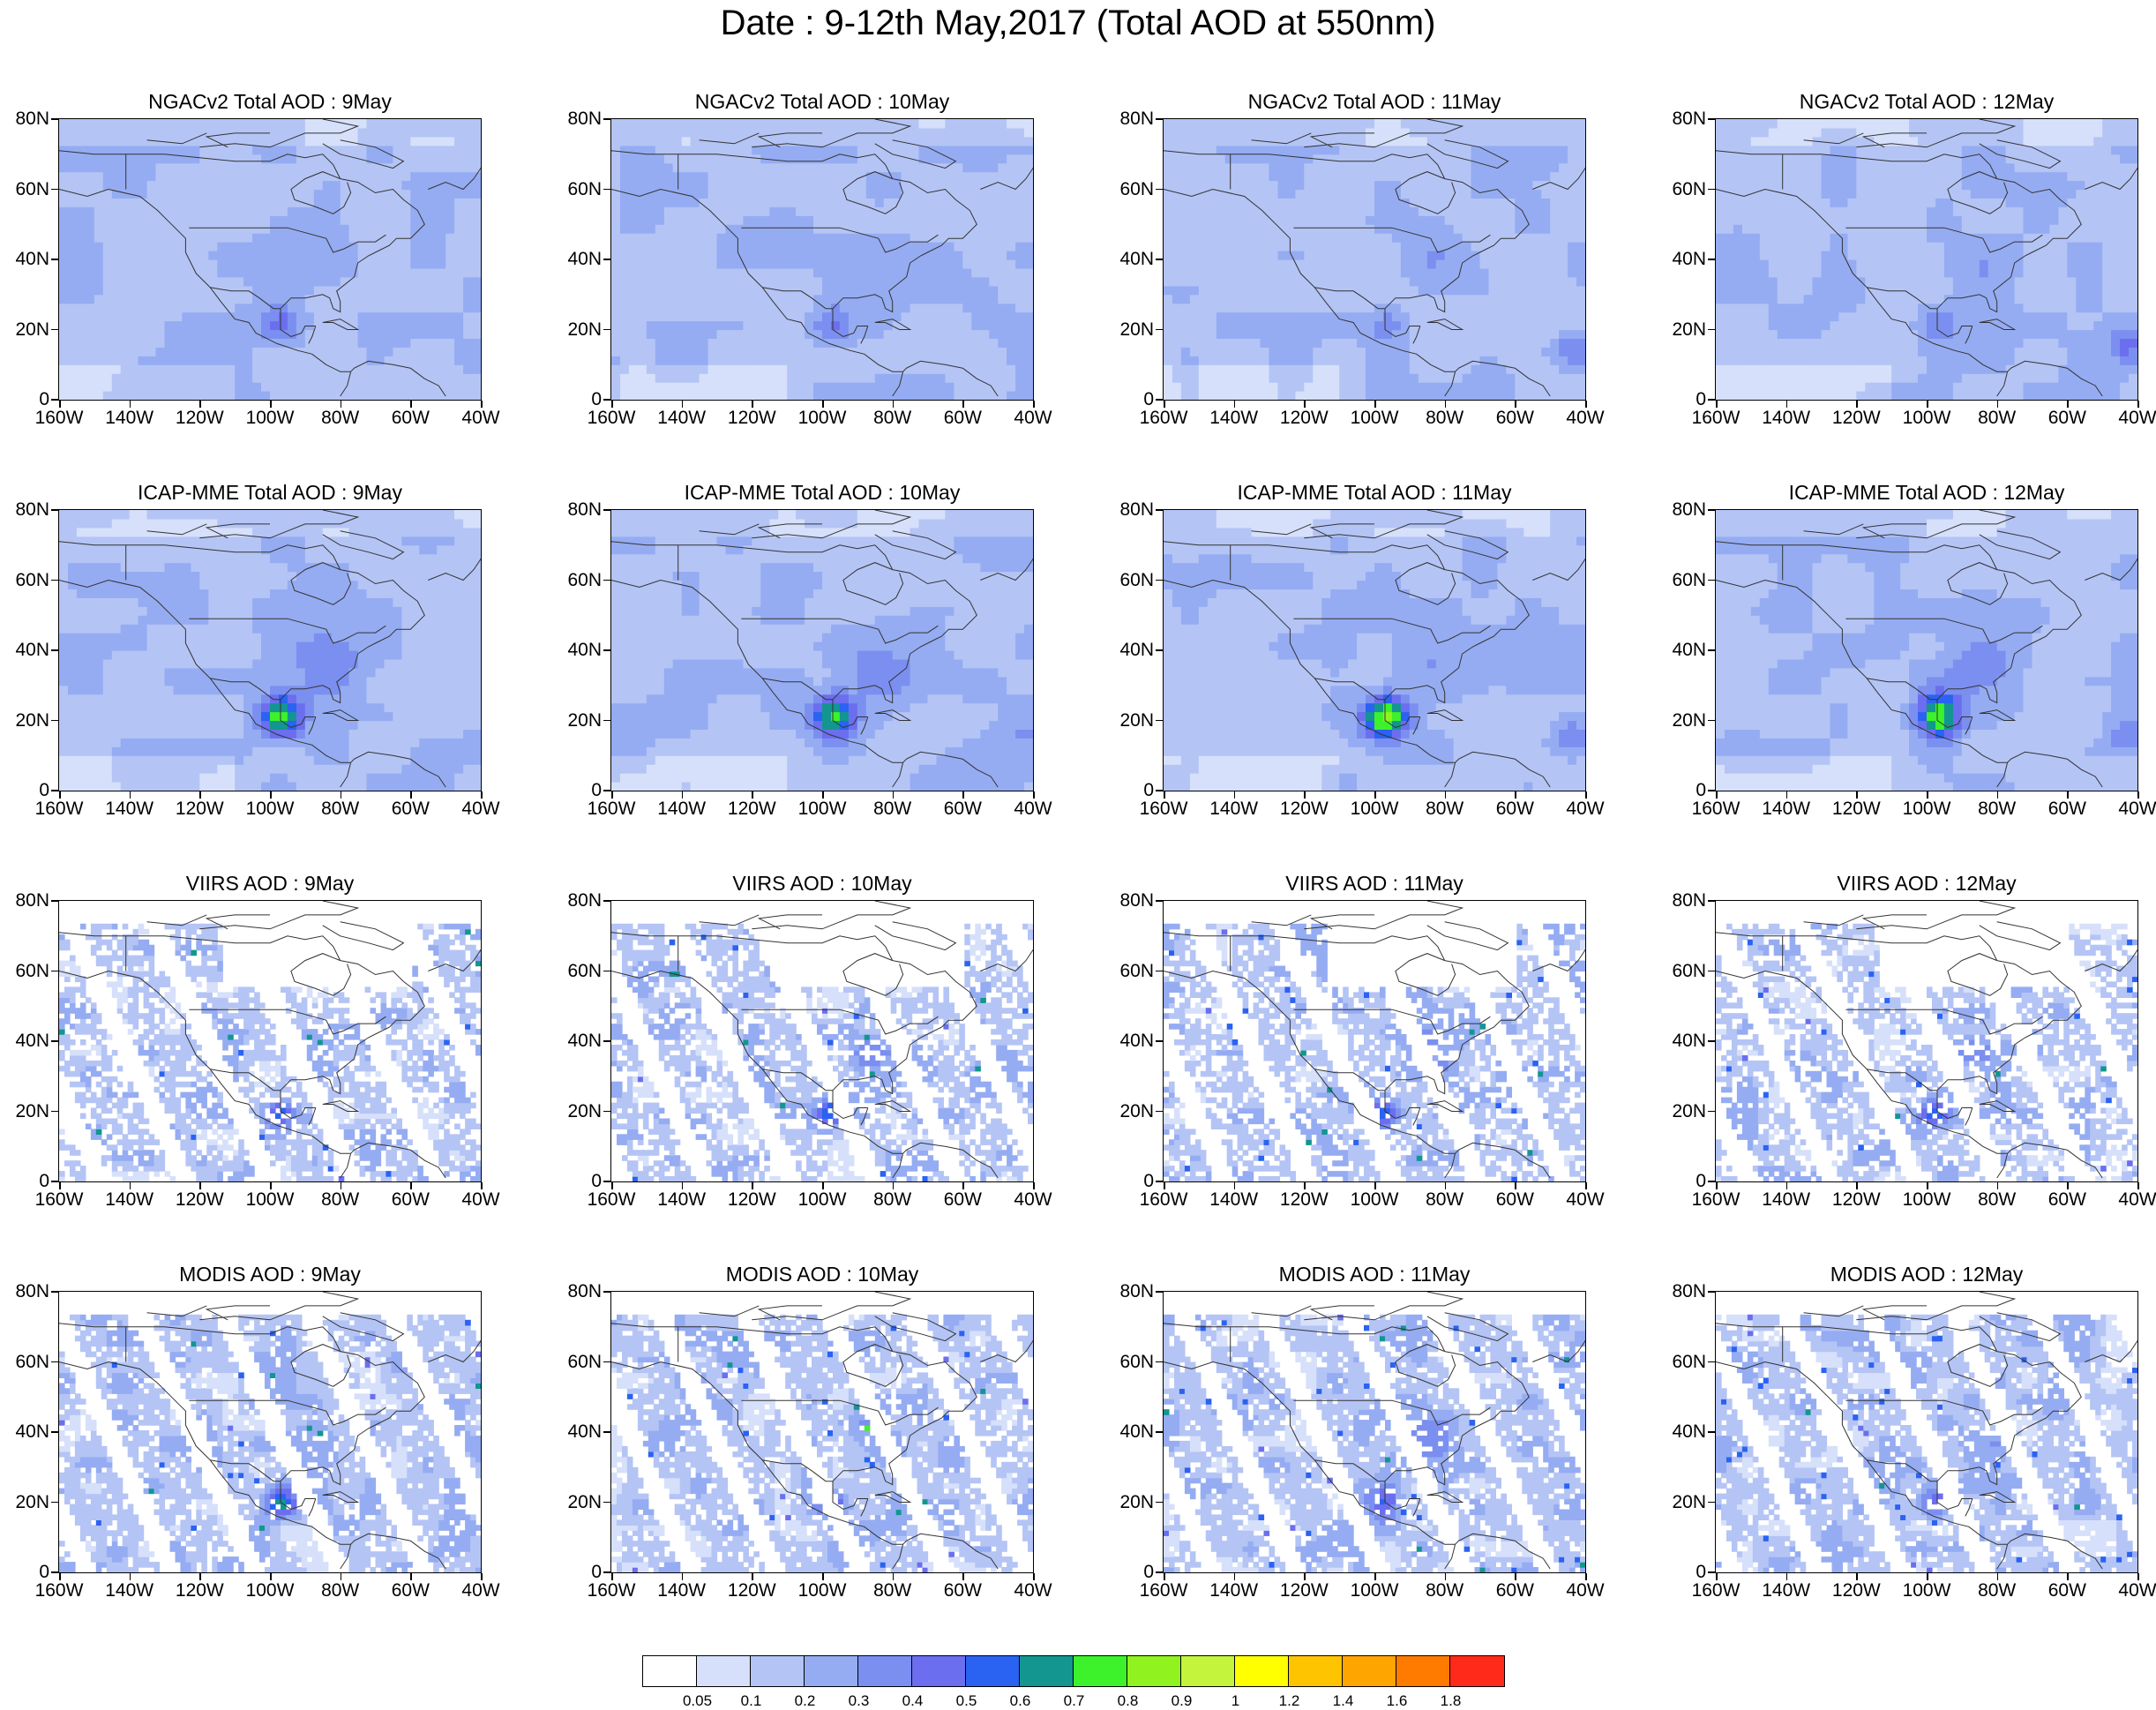 The width and height of the screenshot is (2156, 1710). I want to click on colorbar-swatch, so click(724, 1671).